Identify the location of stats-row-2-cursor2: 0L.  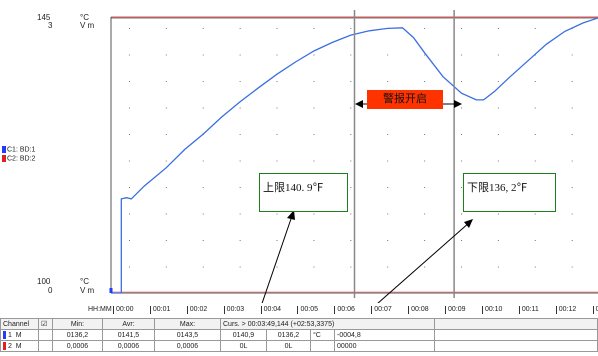
(288, 346).